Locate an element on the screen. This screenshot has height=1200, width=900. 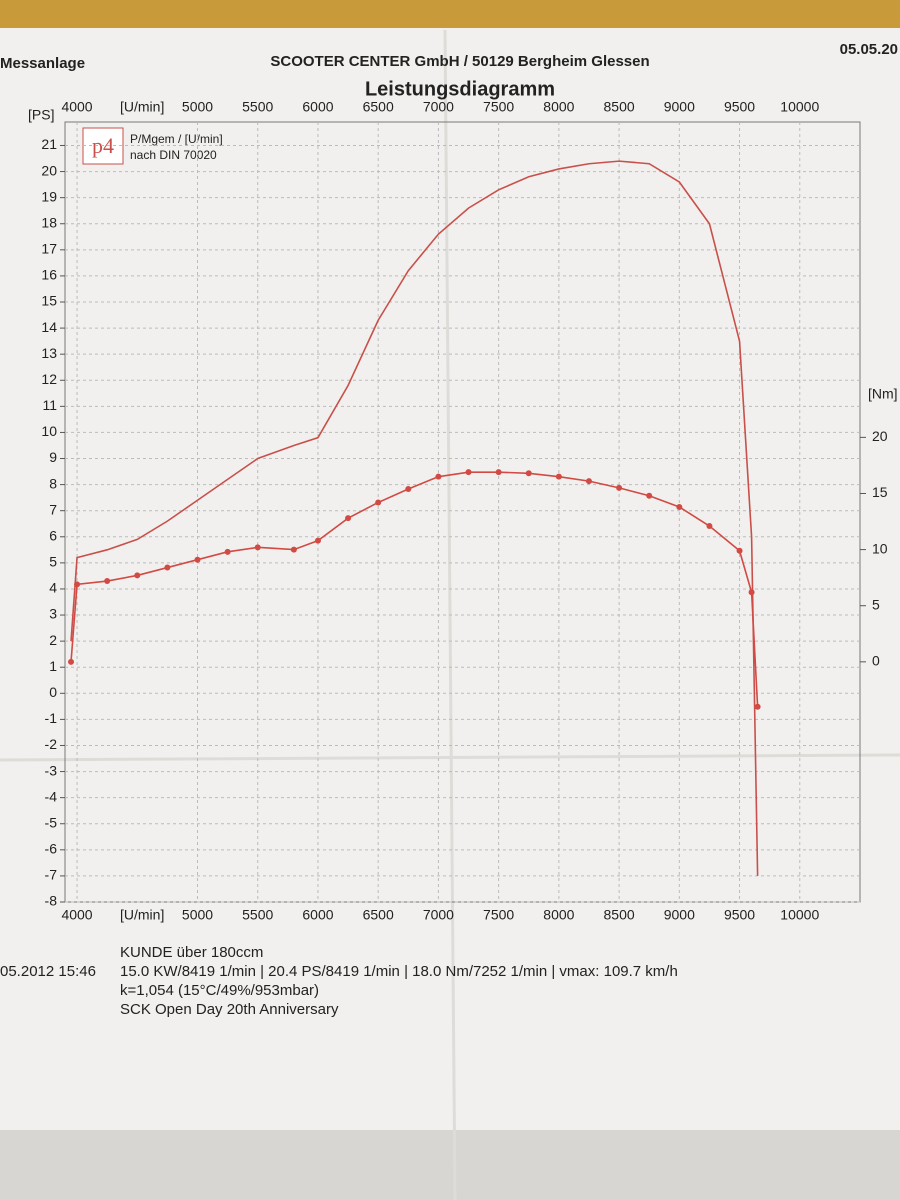
y-tick-label: 0 is located at coordinates (53, 692).